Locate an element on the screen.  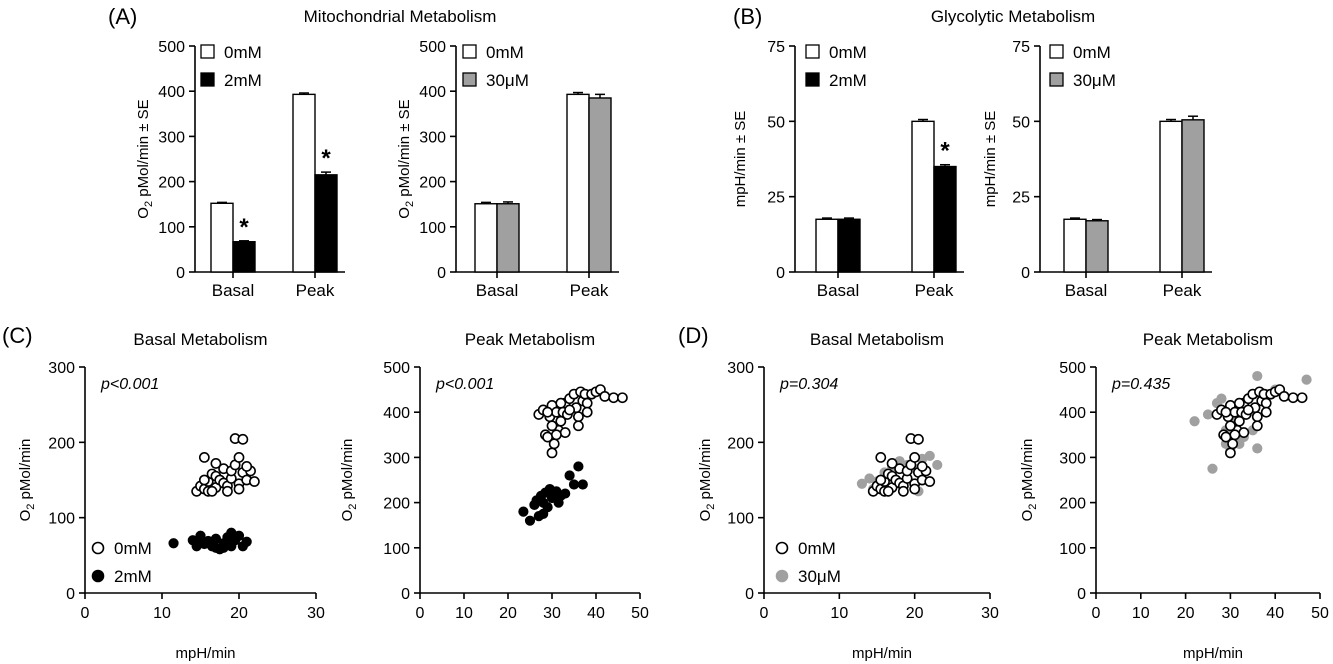
y-tick-label: 400 is located at coordinates (432, 92).